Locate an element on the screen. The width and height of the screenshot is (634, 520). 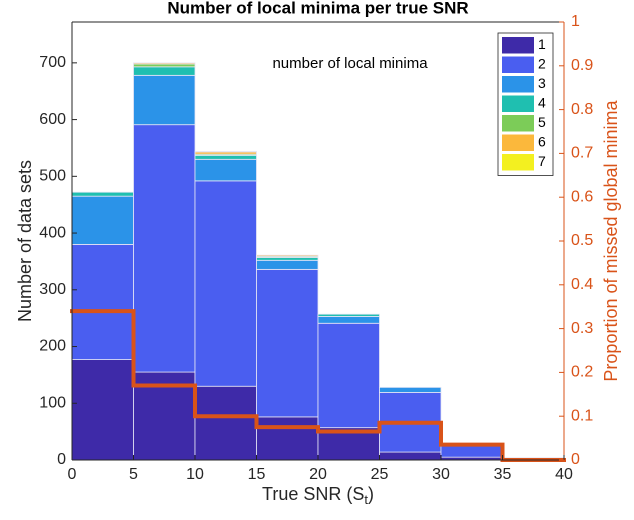
x-tick-label: 0 is located at coordinates (72, 474).